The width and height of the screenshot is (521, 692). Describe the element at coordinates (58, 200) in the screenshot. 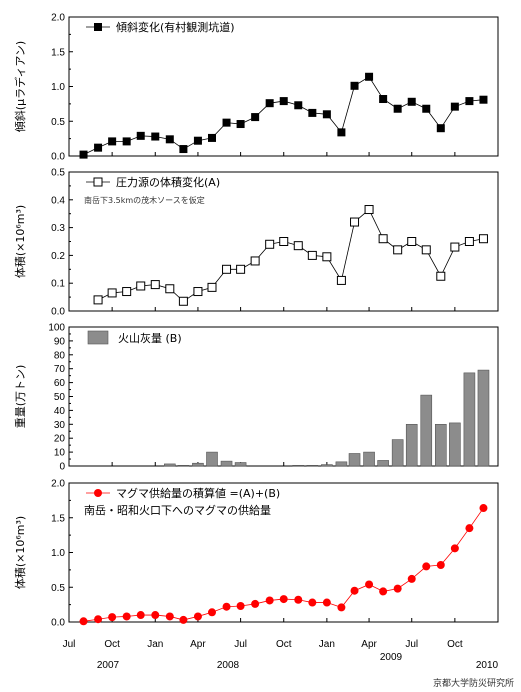

I see `y-tick-label: 0.4` at that location.